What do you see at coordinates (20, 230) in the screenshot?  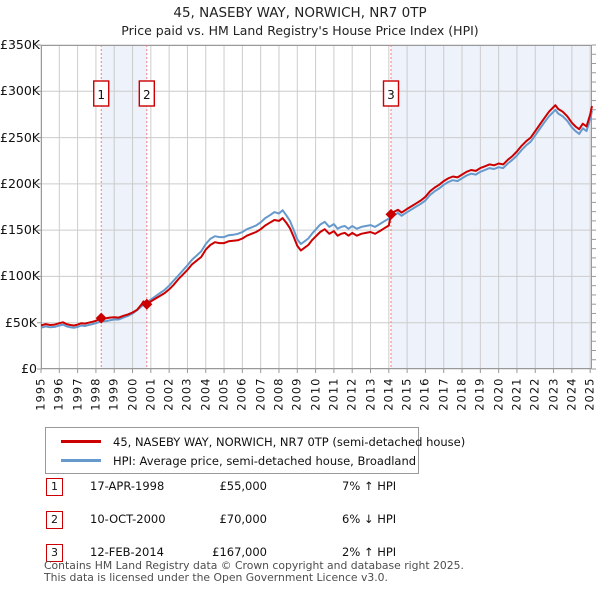 I see `y-tick-label: £150K` at bounding box center [20, 230].